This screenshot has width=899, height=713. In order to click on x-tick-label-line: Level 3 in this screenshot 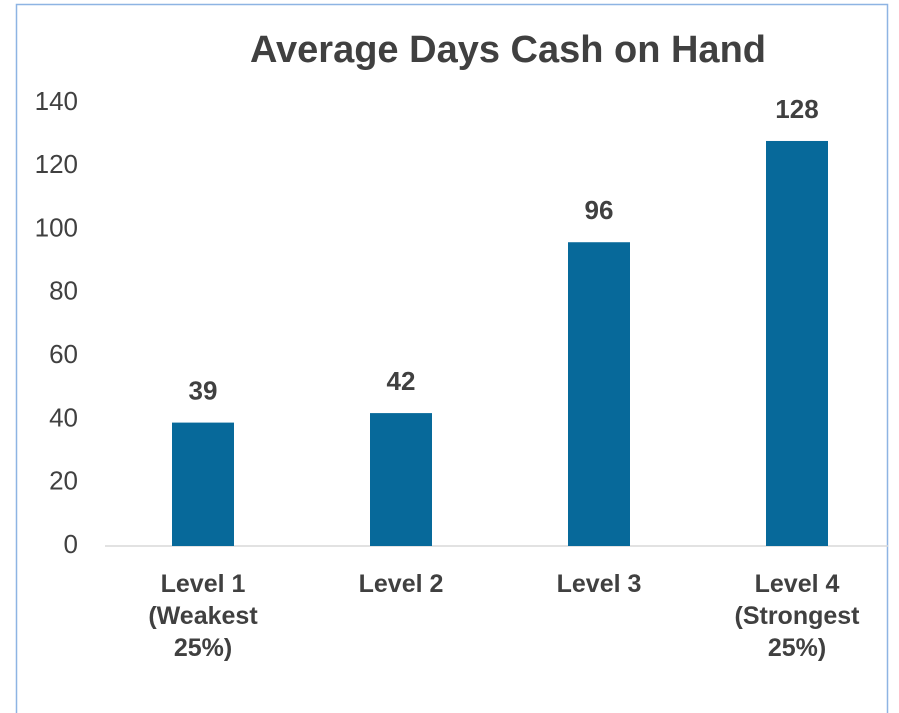, I will do `click(599, 584)`.